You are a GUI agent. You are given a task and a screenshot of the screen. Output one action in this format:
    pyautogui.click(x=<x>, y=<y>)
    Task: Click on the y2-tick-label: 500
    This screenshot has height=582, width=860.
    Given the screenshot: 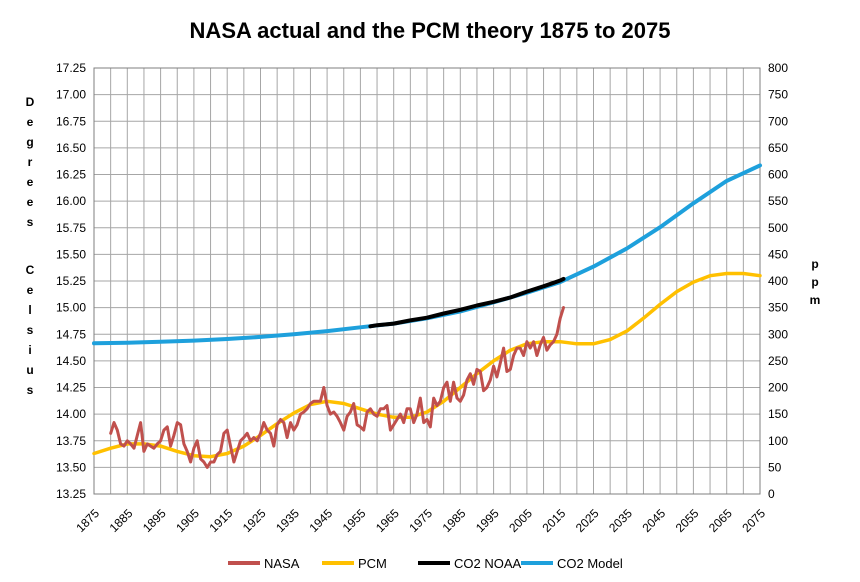 What is the action you would take?
    pyautogui.click(x=778, y=228)
    